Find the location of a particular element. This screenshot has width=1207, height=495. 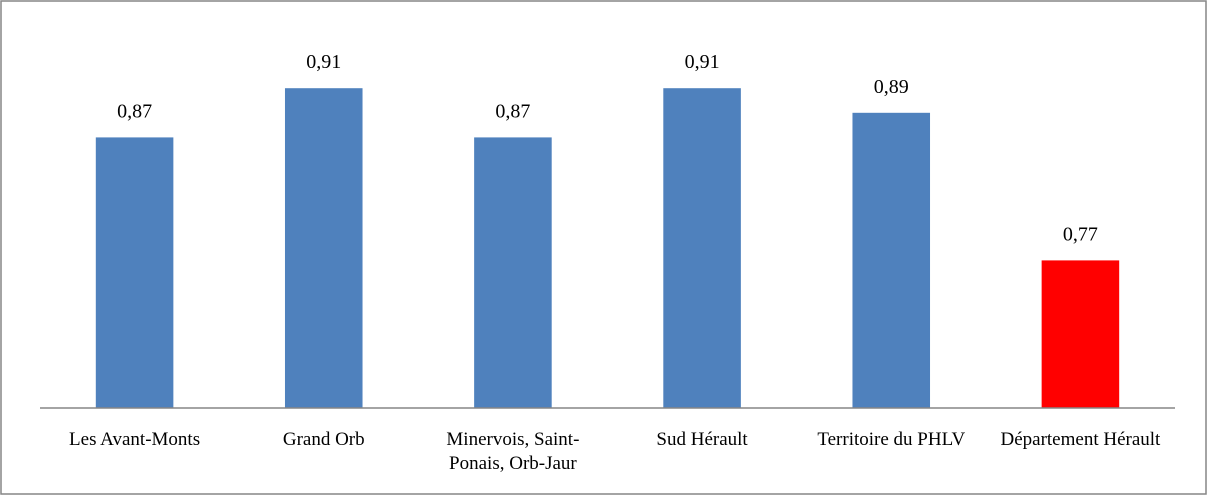

x-tick-label: Département Hérault is located at coordinates (1080, 439).